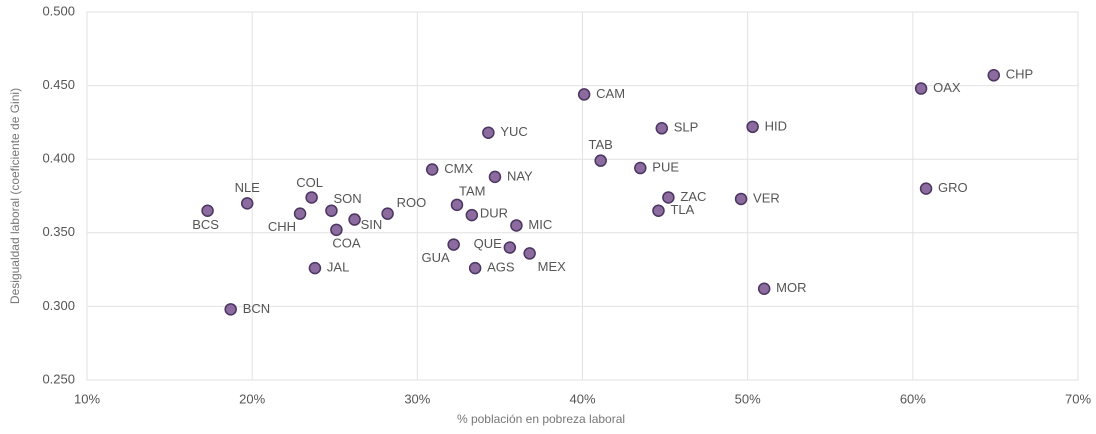 The image size is (1096, 434). Describe the element at coordinates (501, 267) in the screenshot. I see `point-label: AGS` at that location.